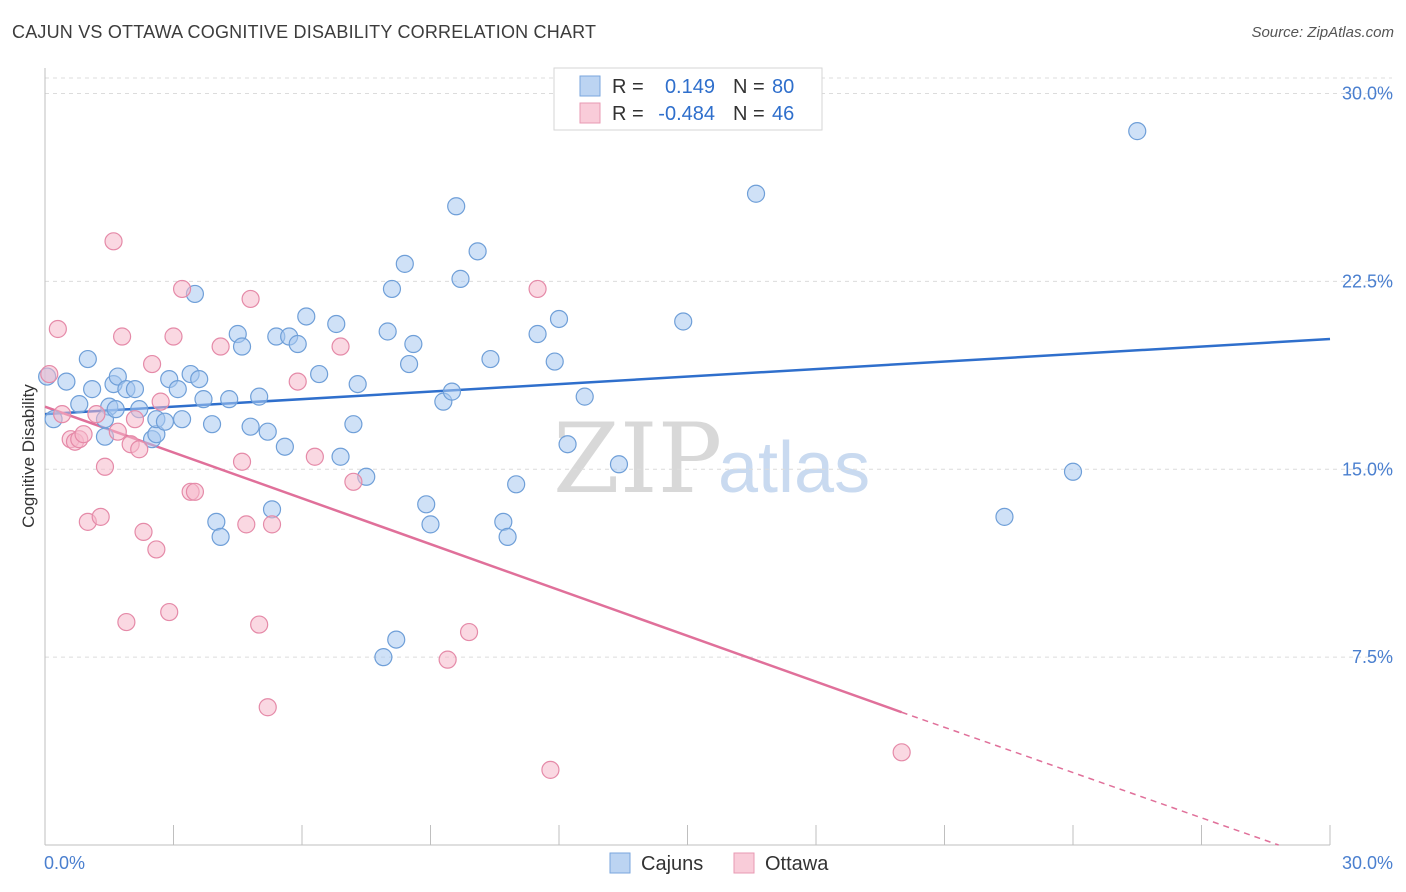  Describe the element at coordinates (64, 863) in the screenshot. I see `x-tick-label: 0.0%` at that location.